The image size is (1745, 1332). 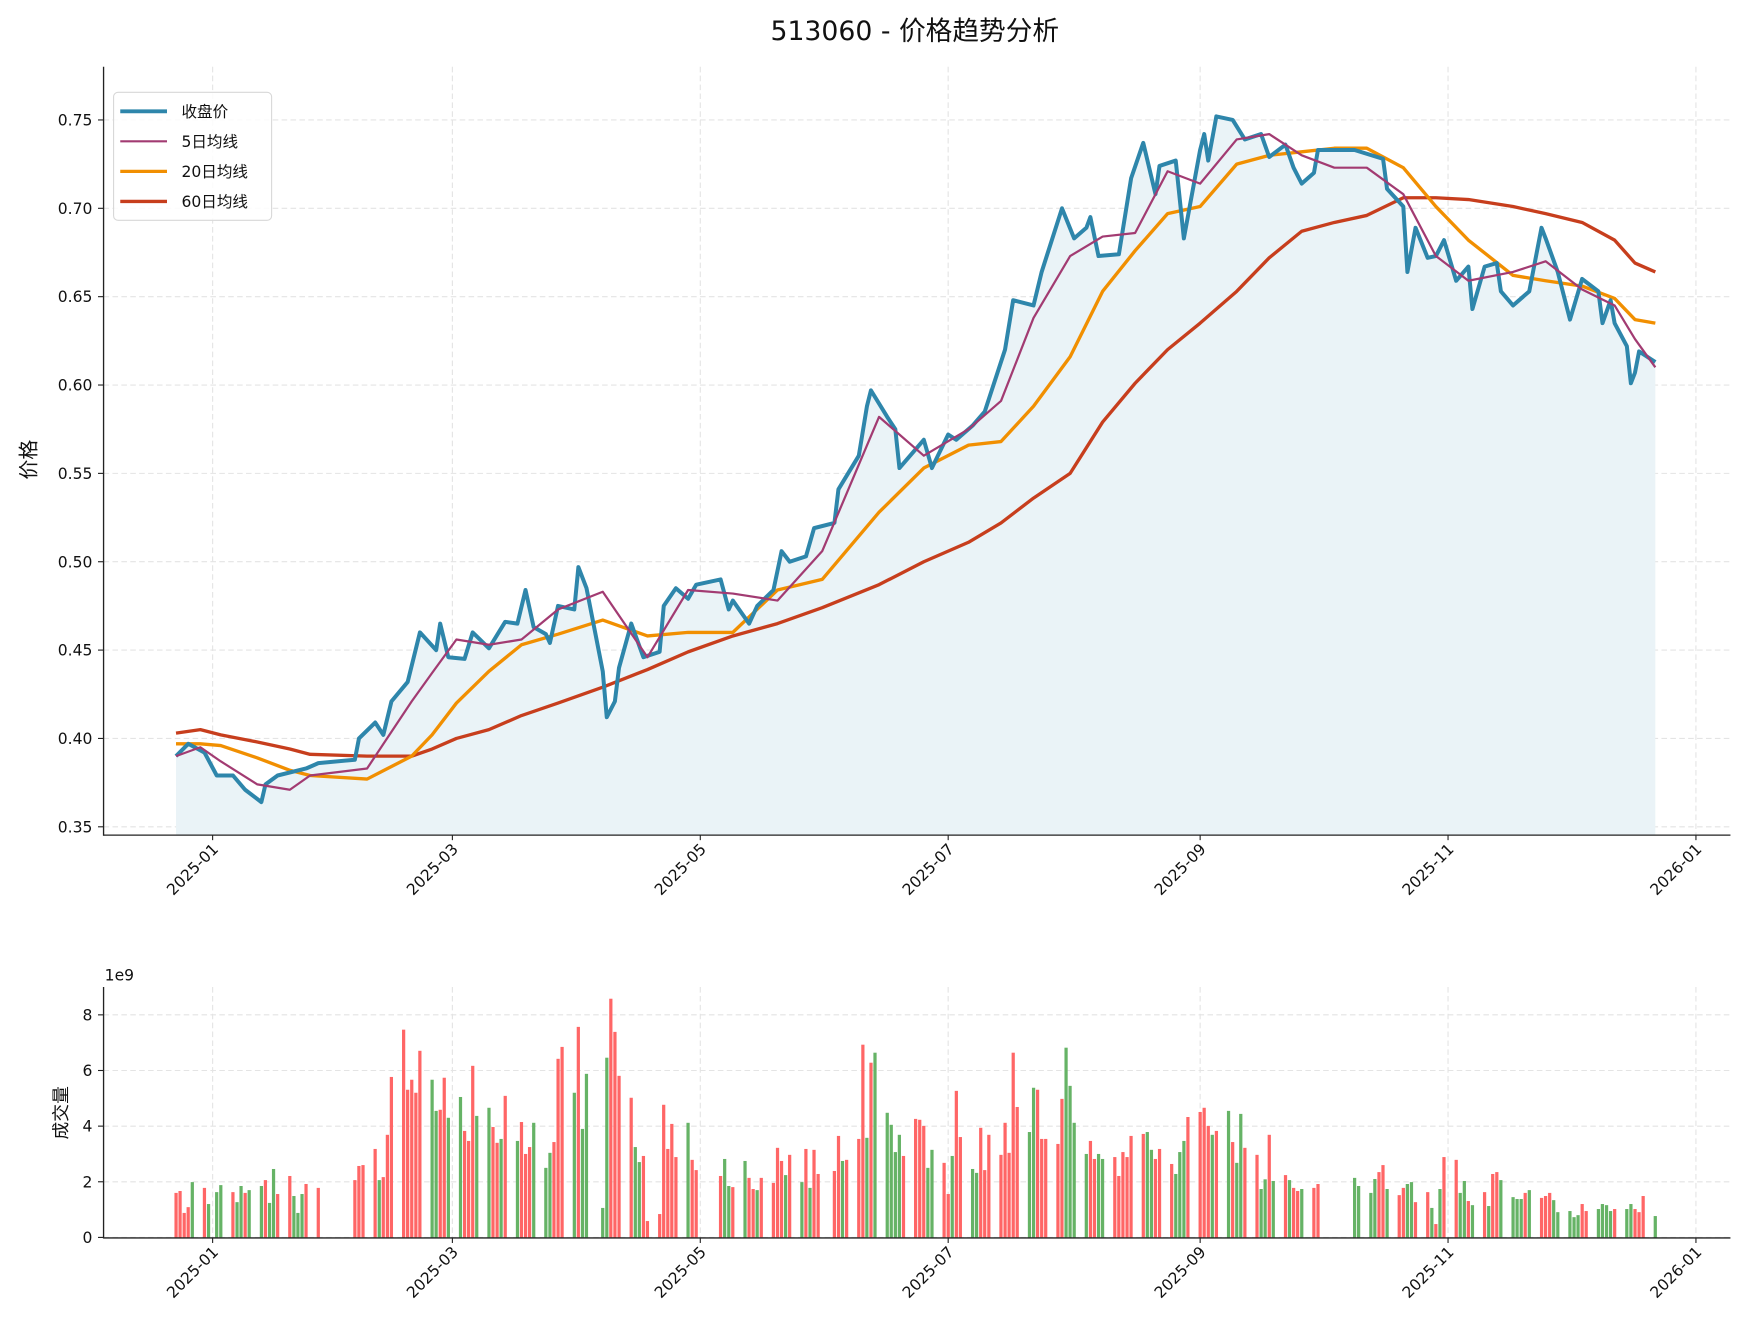 I want to click on price-y-tick-label: 0.40, so click(x=75, y=739).